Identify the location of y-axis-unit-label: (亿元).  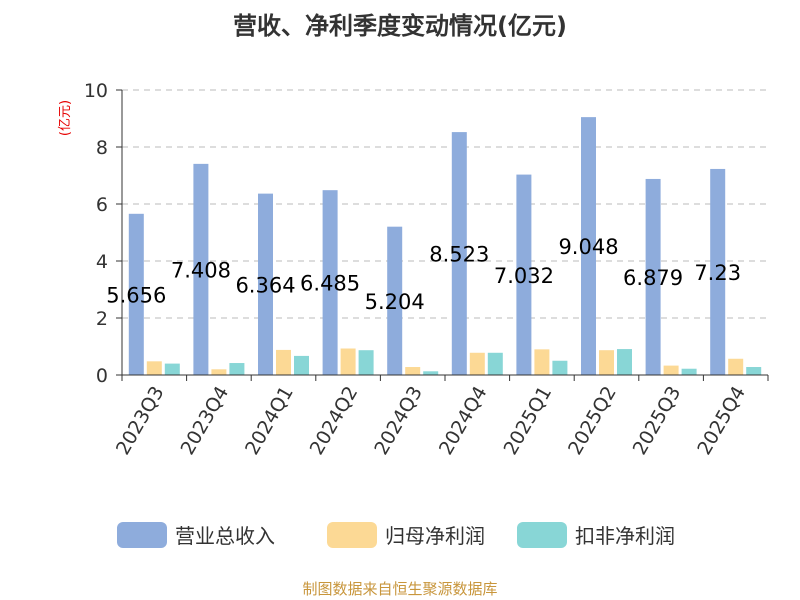
(65, 118).